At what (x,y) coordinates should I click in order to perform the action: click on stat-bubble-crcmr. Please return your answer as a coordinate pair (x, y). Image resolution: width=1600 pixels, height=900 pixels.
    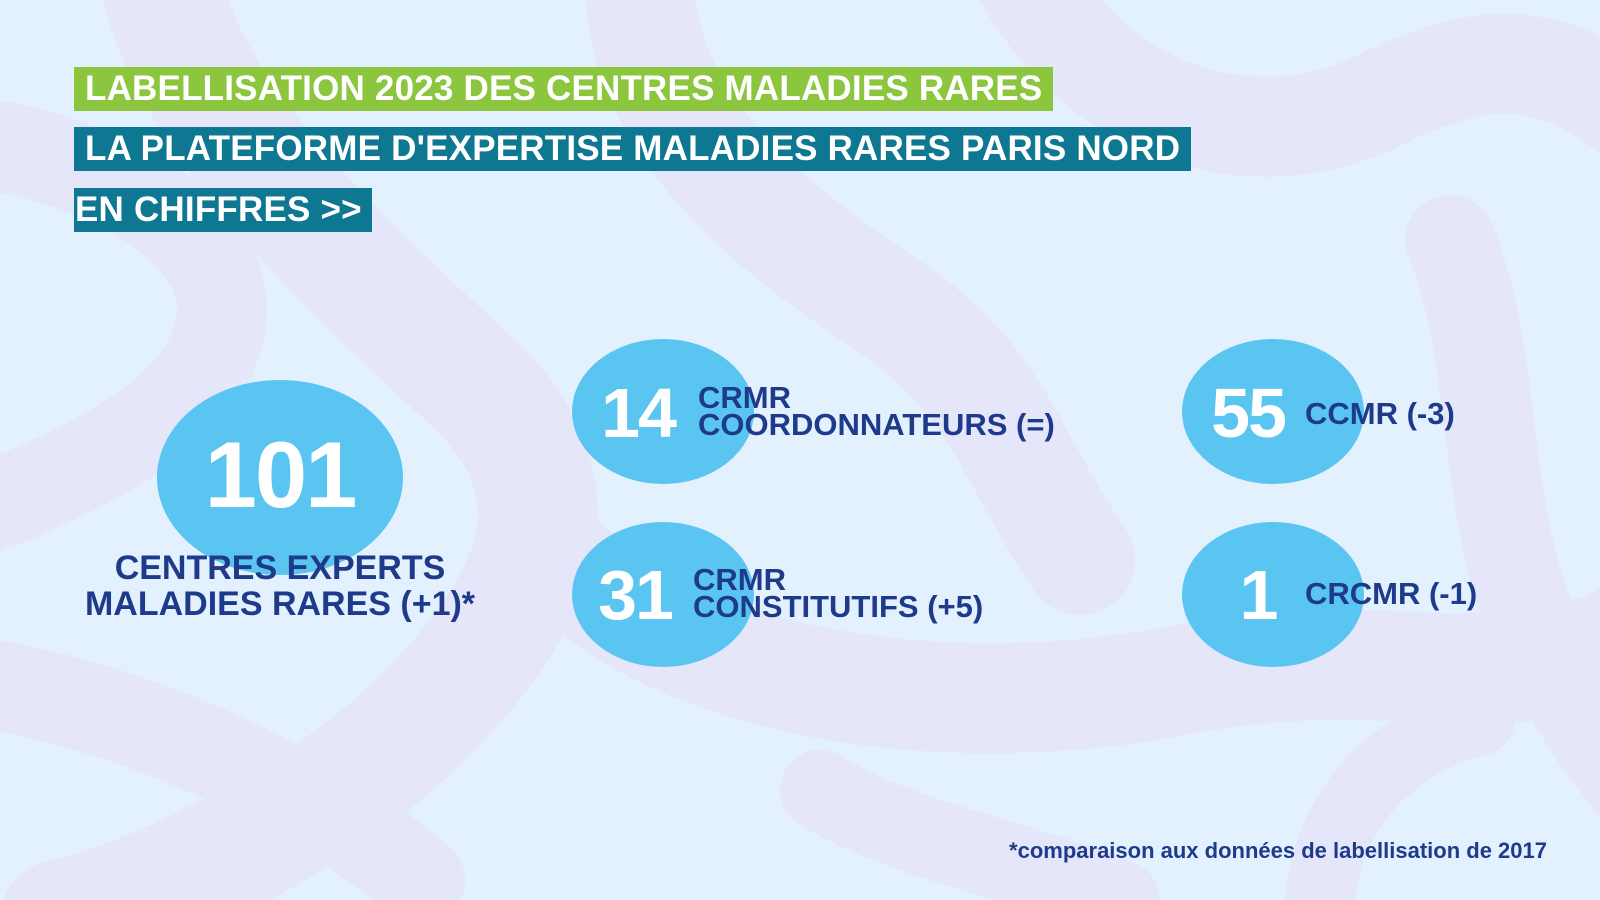
    Looking at the image, I should click on (1273, 594).